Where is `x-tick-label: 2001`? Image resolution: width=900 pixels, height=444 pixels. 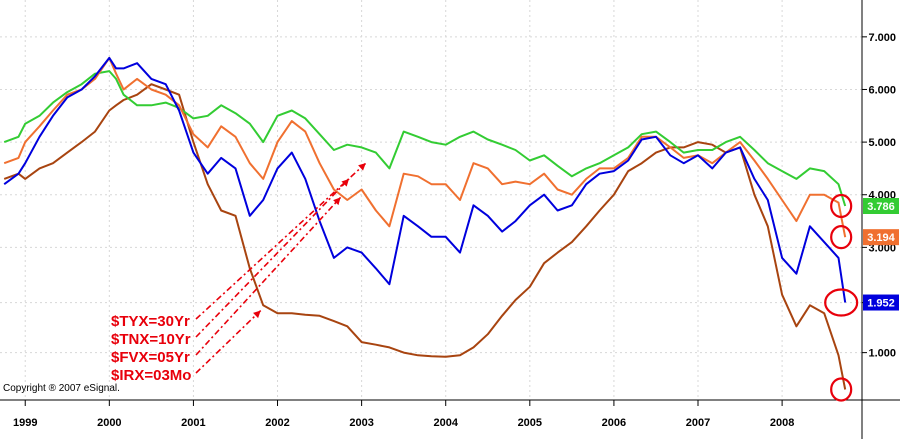
x-tick-label: 2001 is located at coordinates (193, 423).